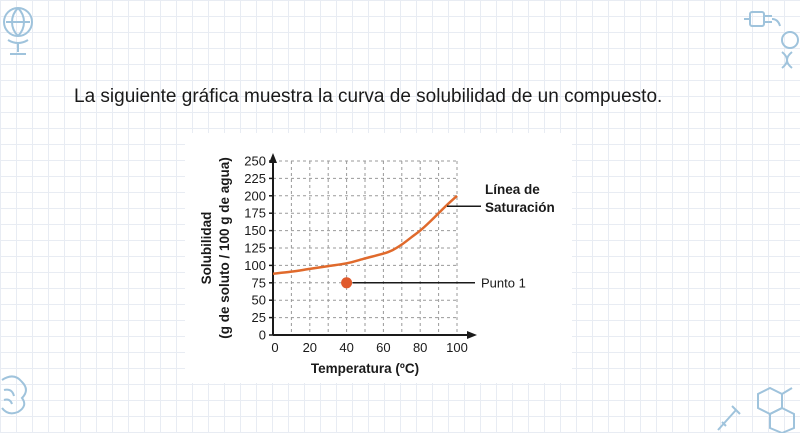 The width and height of the screenshot is (800, 433). Describe the element at coordinates (259, 317) in the screenshot. I see `y-tick-label: 25` at that location.